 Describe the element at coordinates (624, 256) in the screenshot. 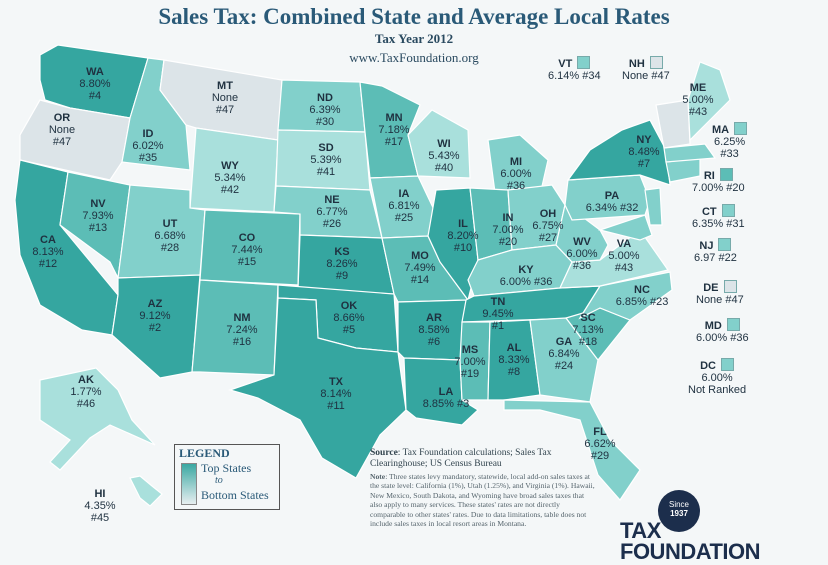

I see `label-va: VA 5.00% #43` at that location.